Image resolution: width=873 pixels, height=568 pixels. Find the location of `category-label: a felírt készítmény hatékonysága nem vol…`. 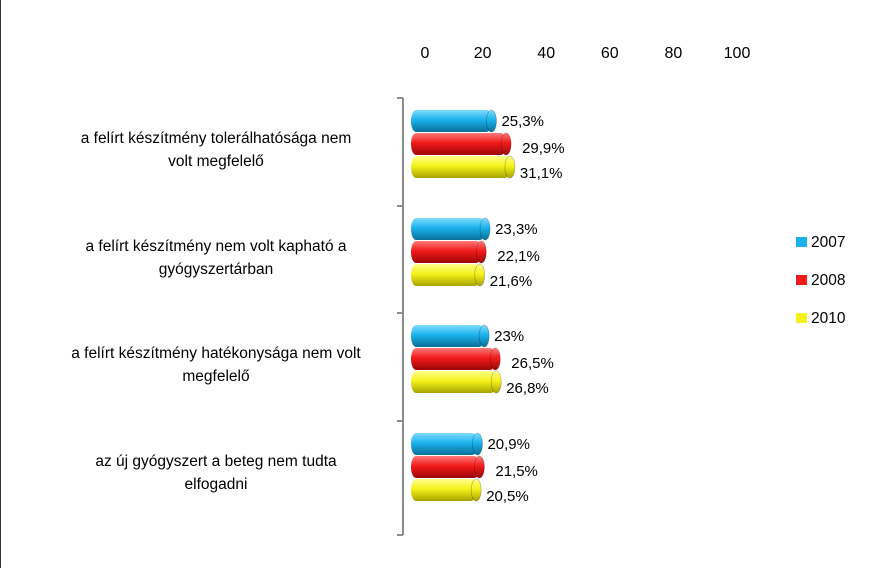

category-label: a felírt készítmény hatékonysága nem vol… is located at coordinates (216, 365).